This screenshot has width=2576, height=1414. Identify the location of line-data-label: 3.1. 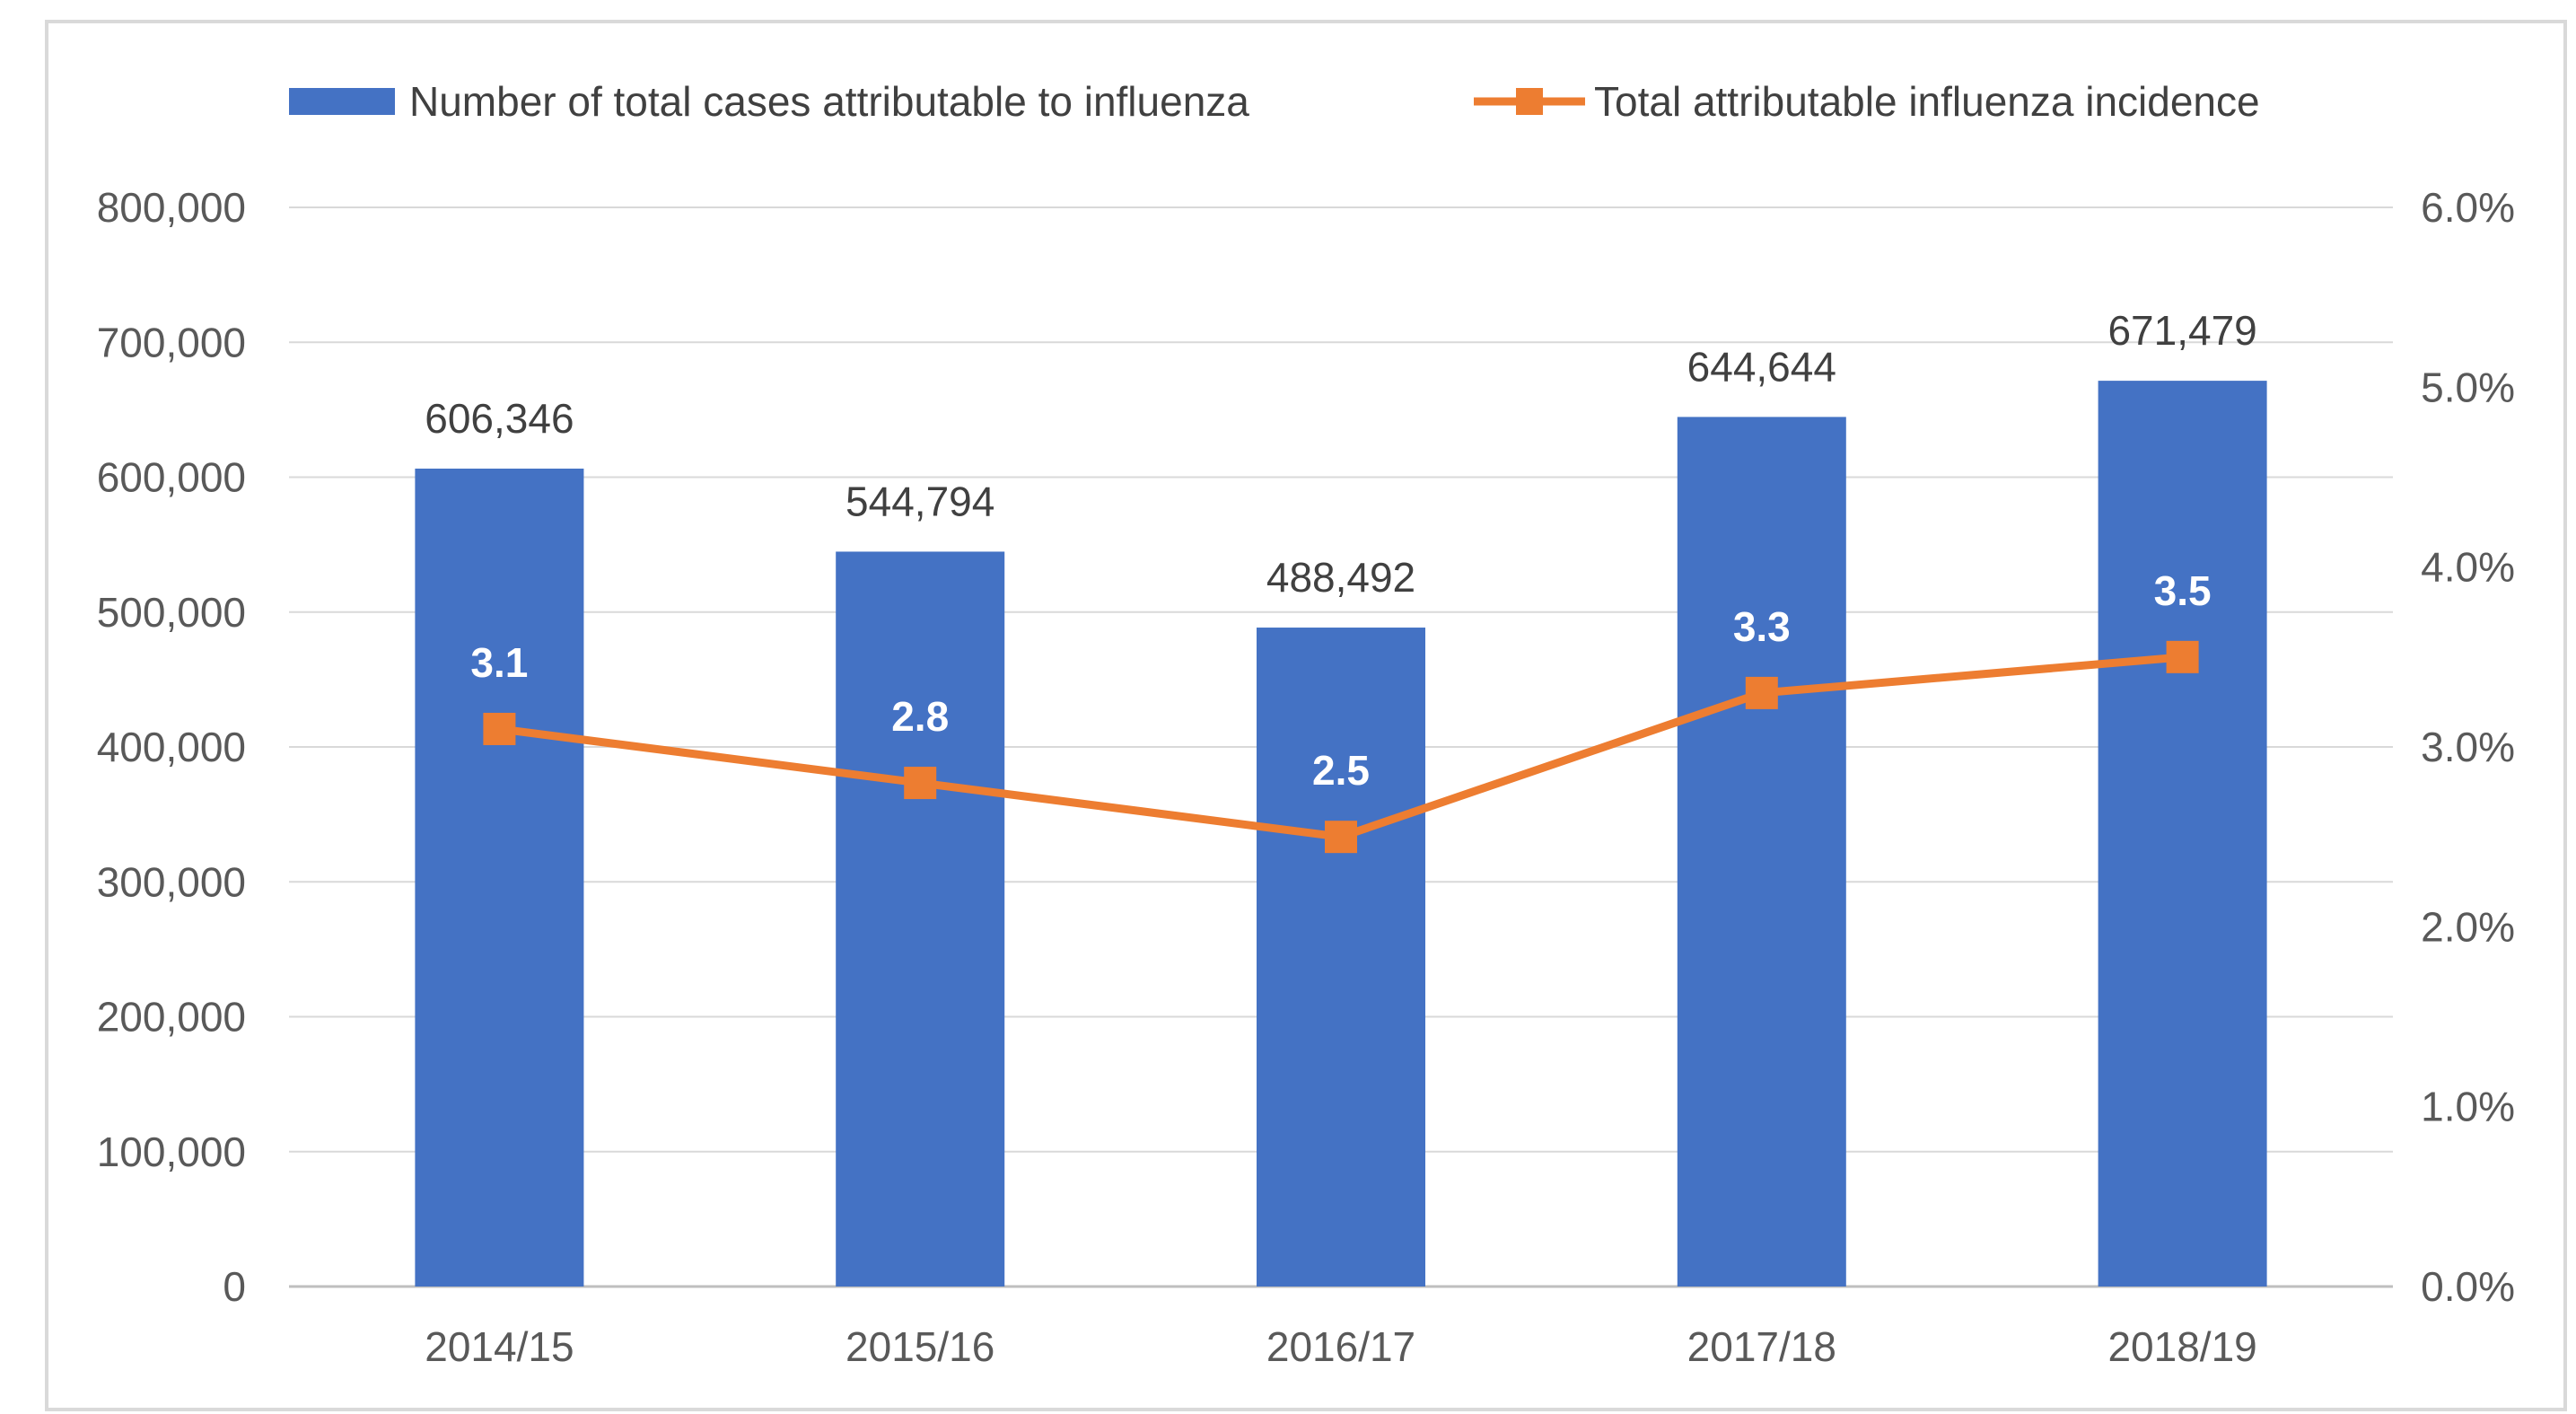
(499, 662).